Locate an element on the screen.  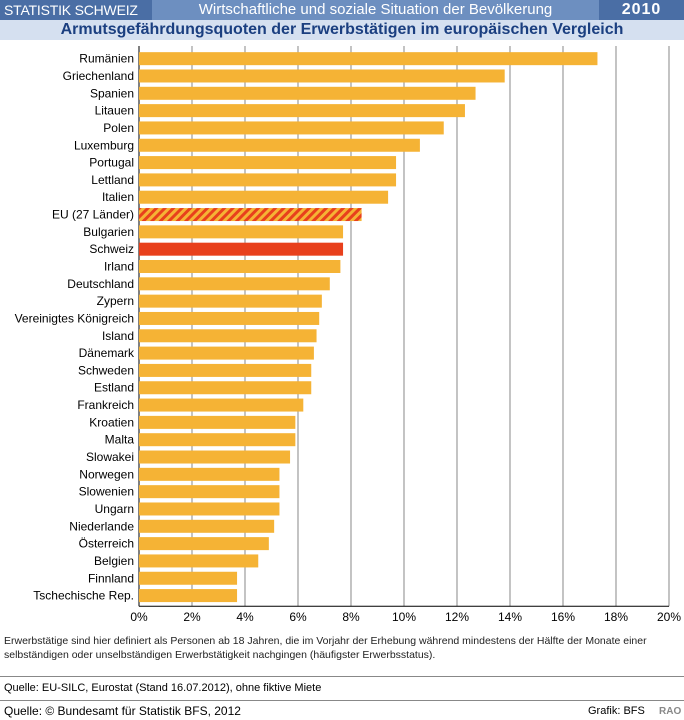
category-label: Österreich is located at coordinates (106, 544).